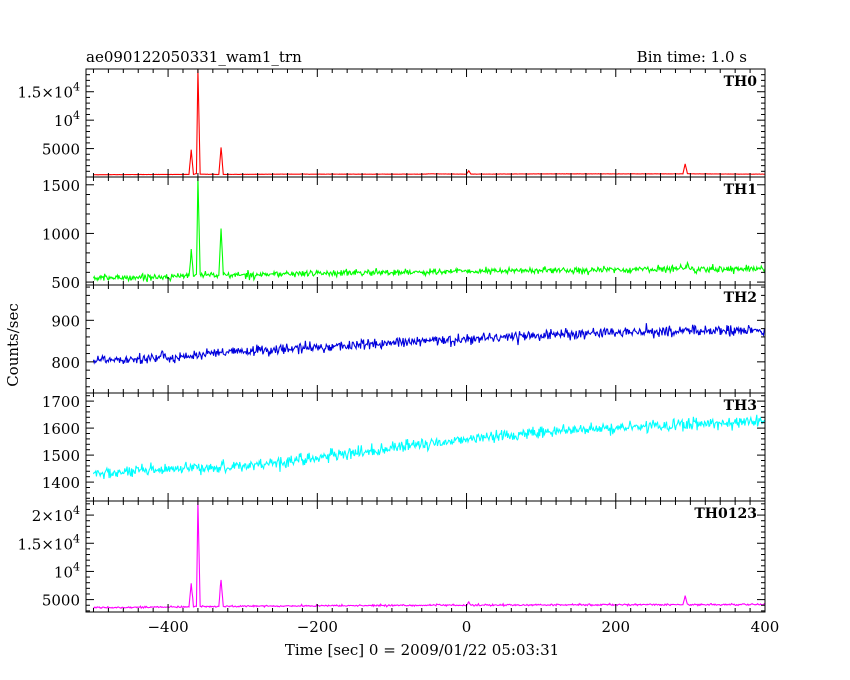 The width and height of the screenshot is (850, 680). What do you see at coordinates (61, 429) in the screenshot?
I see `y-tick-label: 1600` at bounding box center [61, 429].